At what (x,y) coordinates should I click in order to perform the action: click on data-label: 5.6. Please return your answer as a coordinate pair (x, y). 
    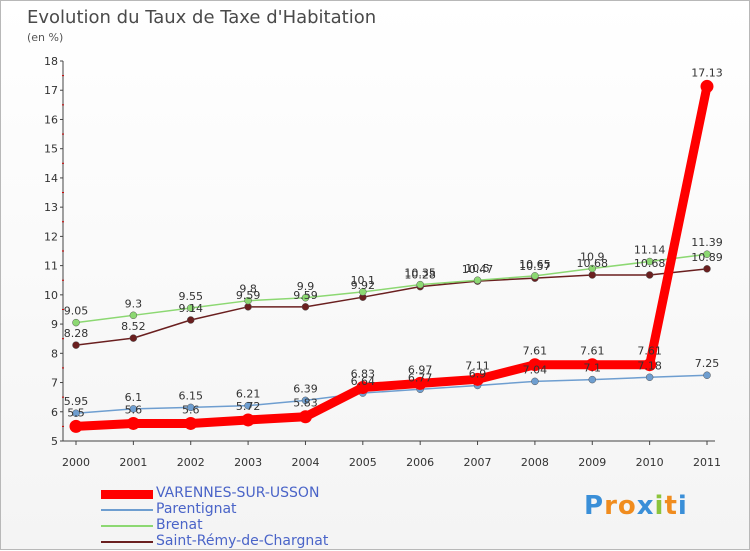
    Looking at the image, I should click on (191, 409).